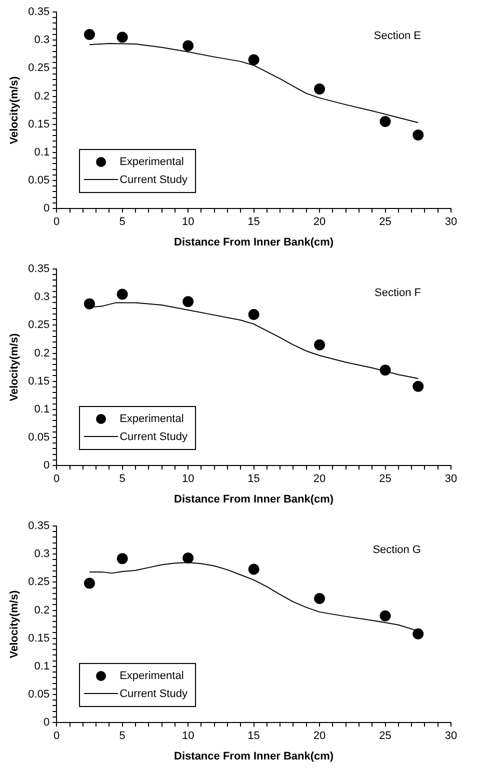 This screenshot has height=772, width=481. Describe the element at coordinates (396, 550) in the screenshot. I see `annotation: Section G` at that location.